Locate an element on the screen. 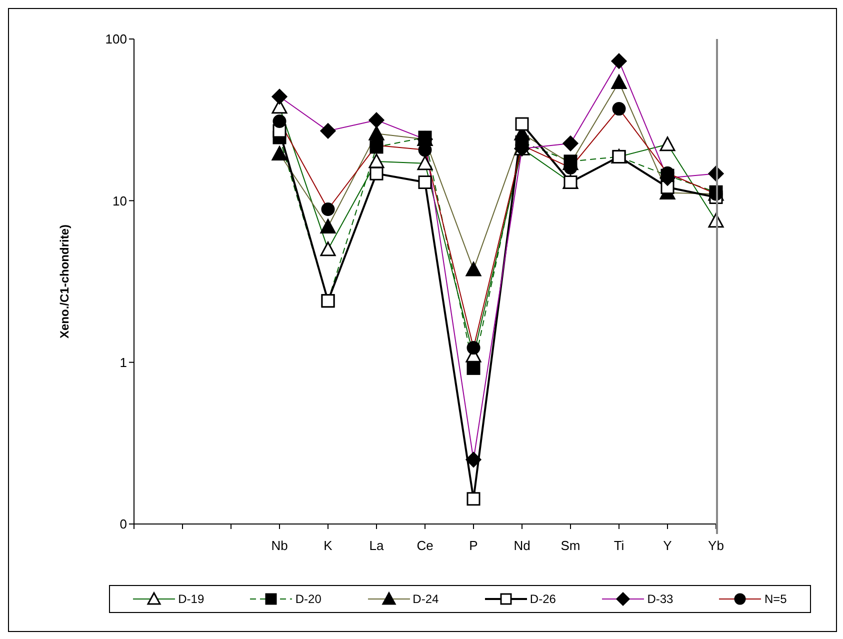 The height and width of the screenshot is (639, 843). x-tick-label: Yb is located at coordinates (716, 546).